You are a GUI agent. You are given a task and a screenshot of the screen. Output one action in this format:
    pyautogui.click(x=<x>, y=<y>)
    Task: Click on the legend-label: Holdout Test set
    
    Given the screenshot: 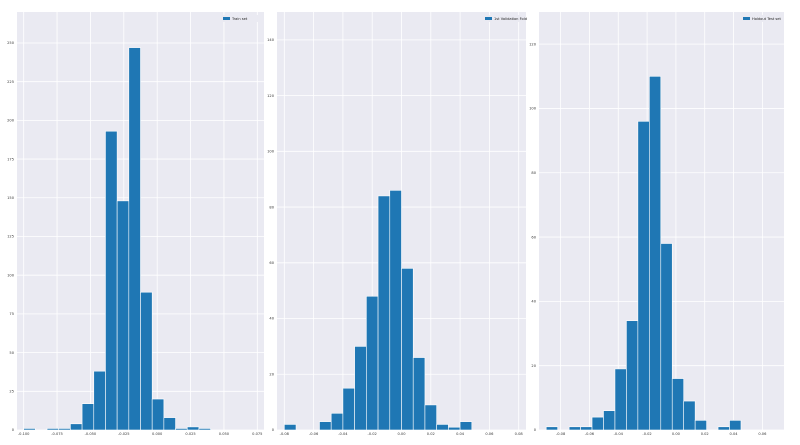 What is the action you would take?
    pyautogui.click(x=767, y=19)
    